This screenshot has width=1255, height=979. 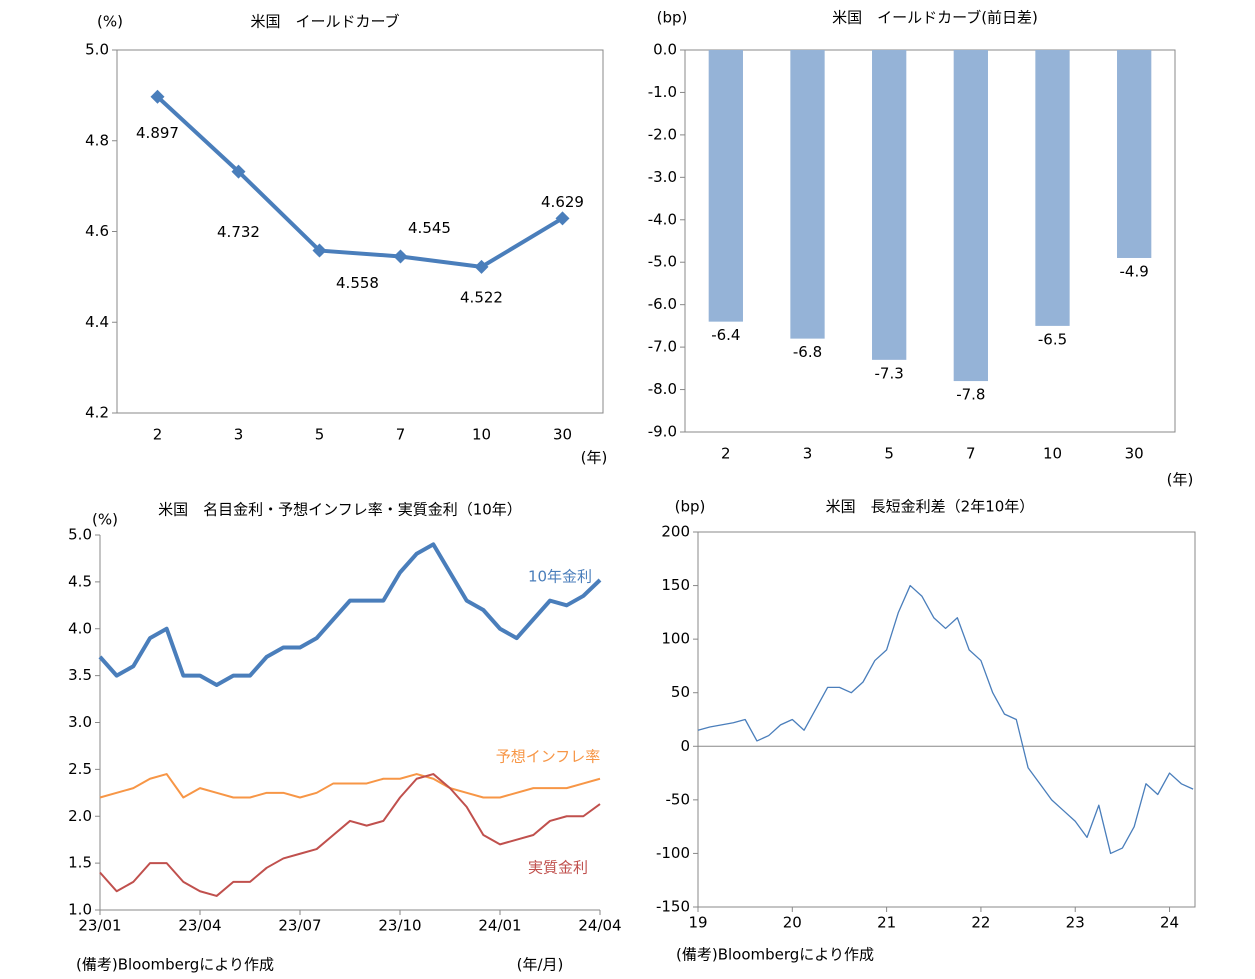 I want to click on y-tick-label: 0.0, so click(x=665, y=50).